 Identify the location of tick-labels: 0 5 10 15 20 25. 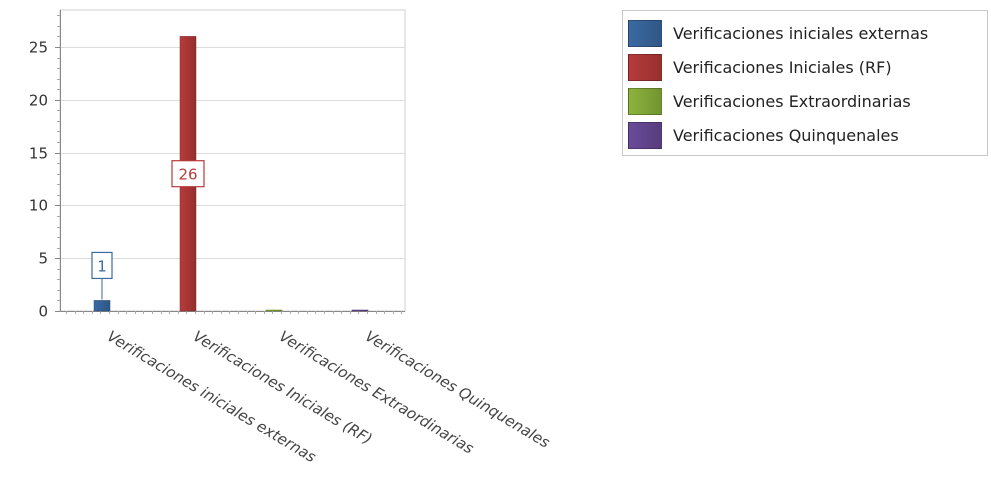
(38, 180).